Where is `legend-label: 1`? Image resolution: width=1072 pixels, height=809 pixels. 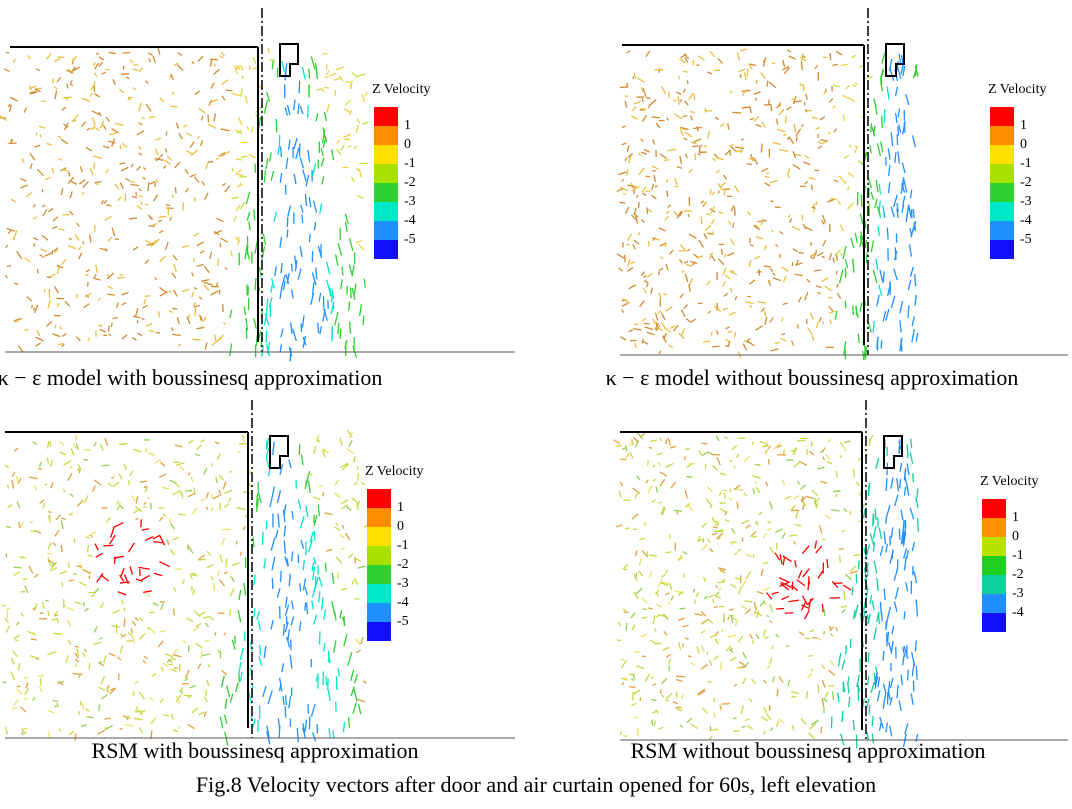
legend-label: 1 is located at coordinates (407, 125).